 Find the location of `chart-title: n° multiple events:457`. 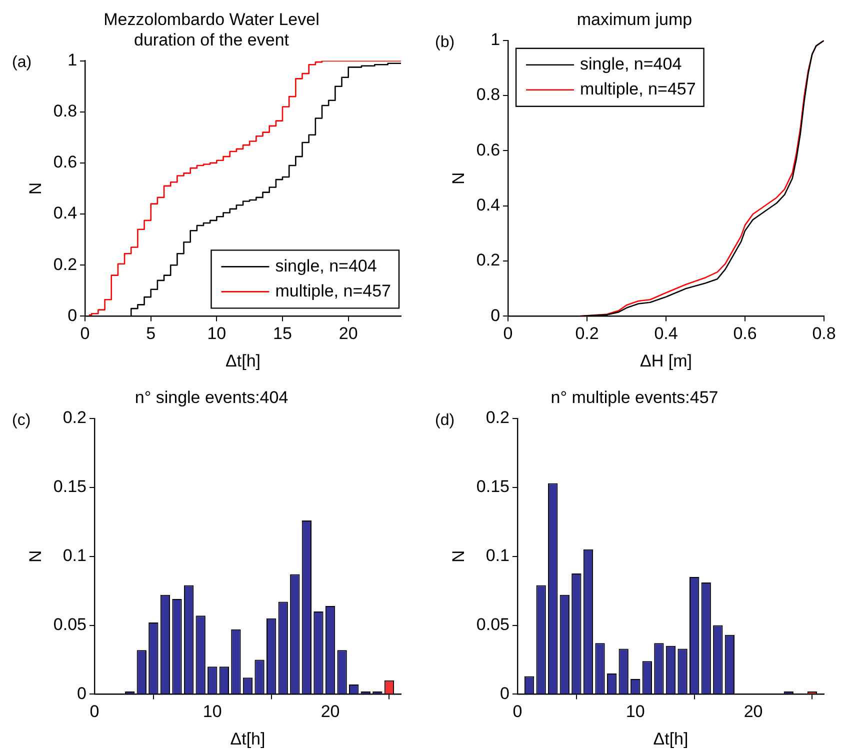

chart-title: n° multiple events:457 is located at coordinates (634, 397).